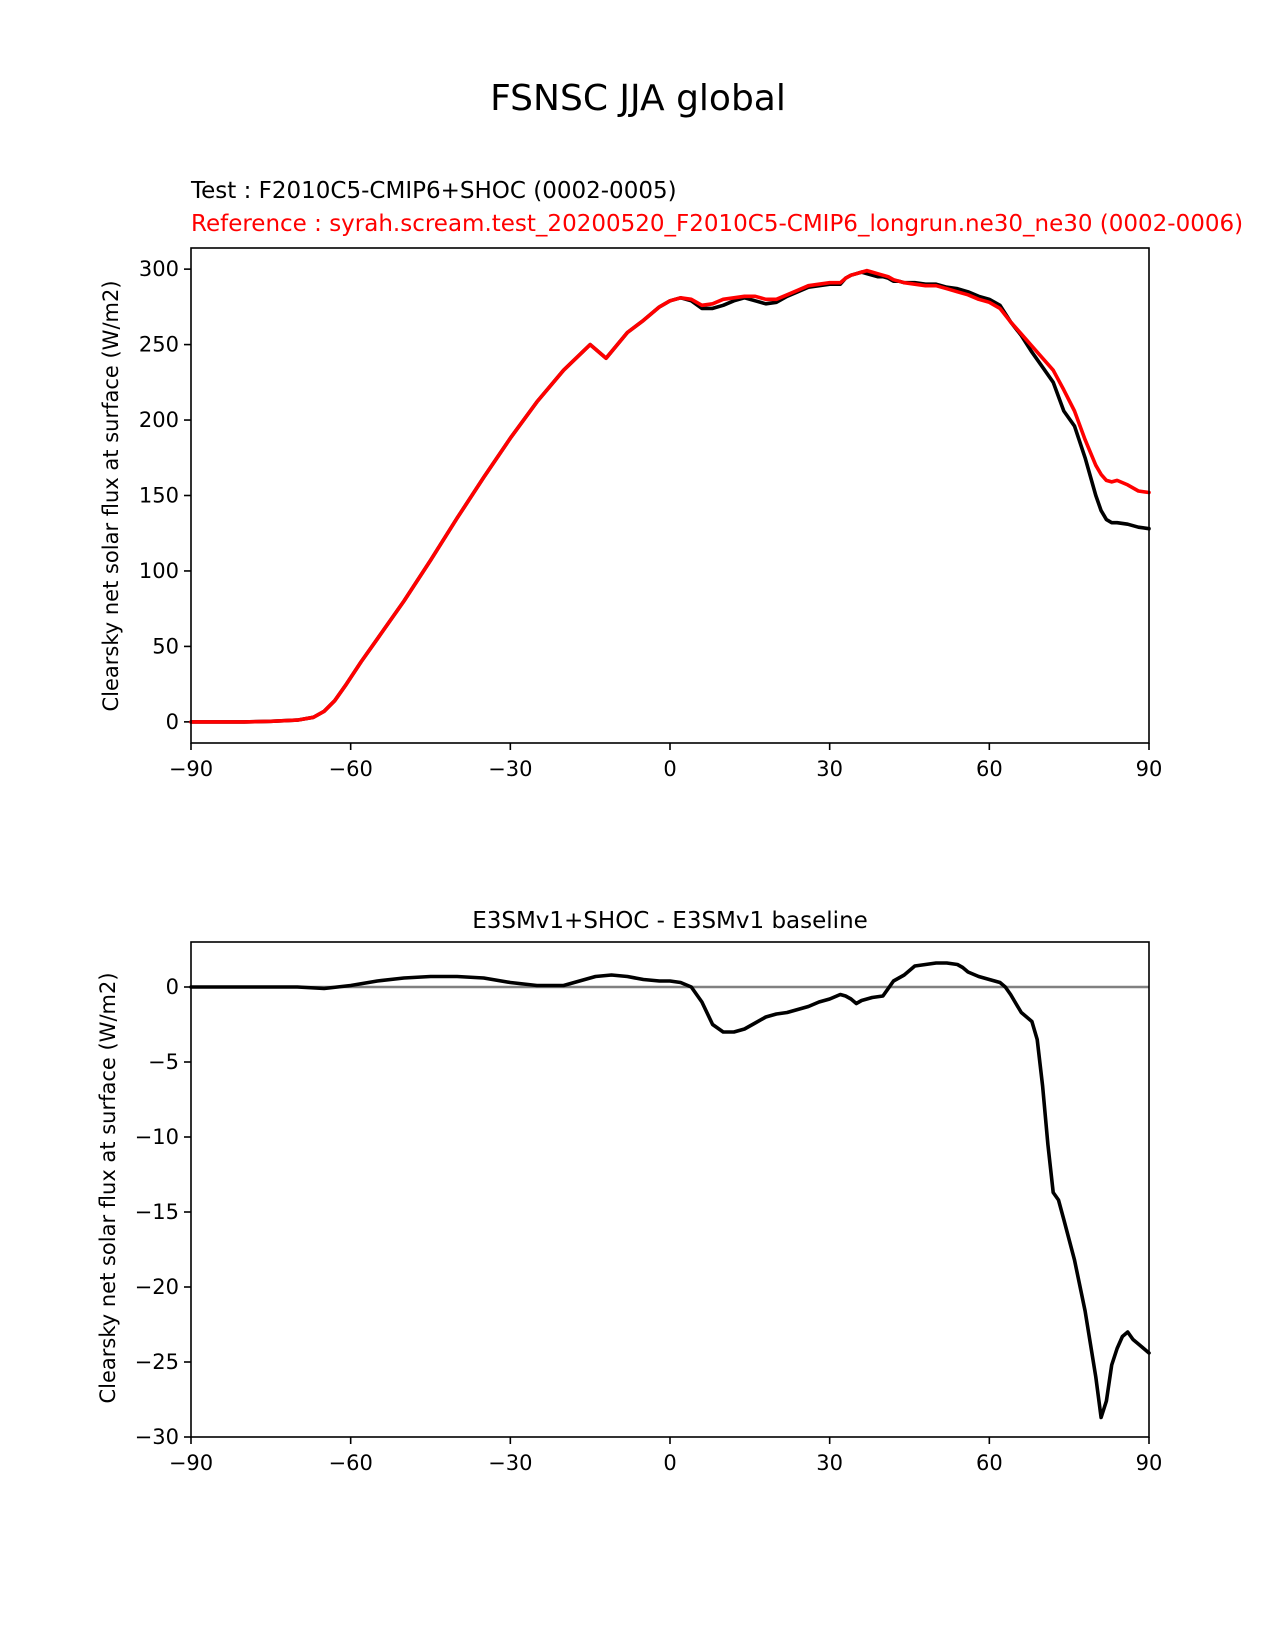 The height and width of the screenshot is (1650, 1275). Describe the element at coordinates (1149, 769) in the screenshot. I see `top-x-tick-label: 90` at that location.